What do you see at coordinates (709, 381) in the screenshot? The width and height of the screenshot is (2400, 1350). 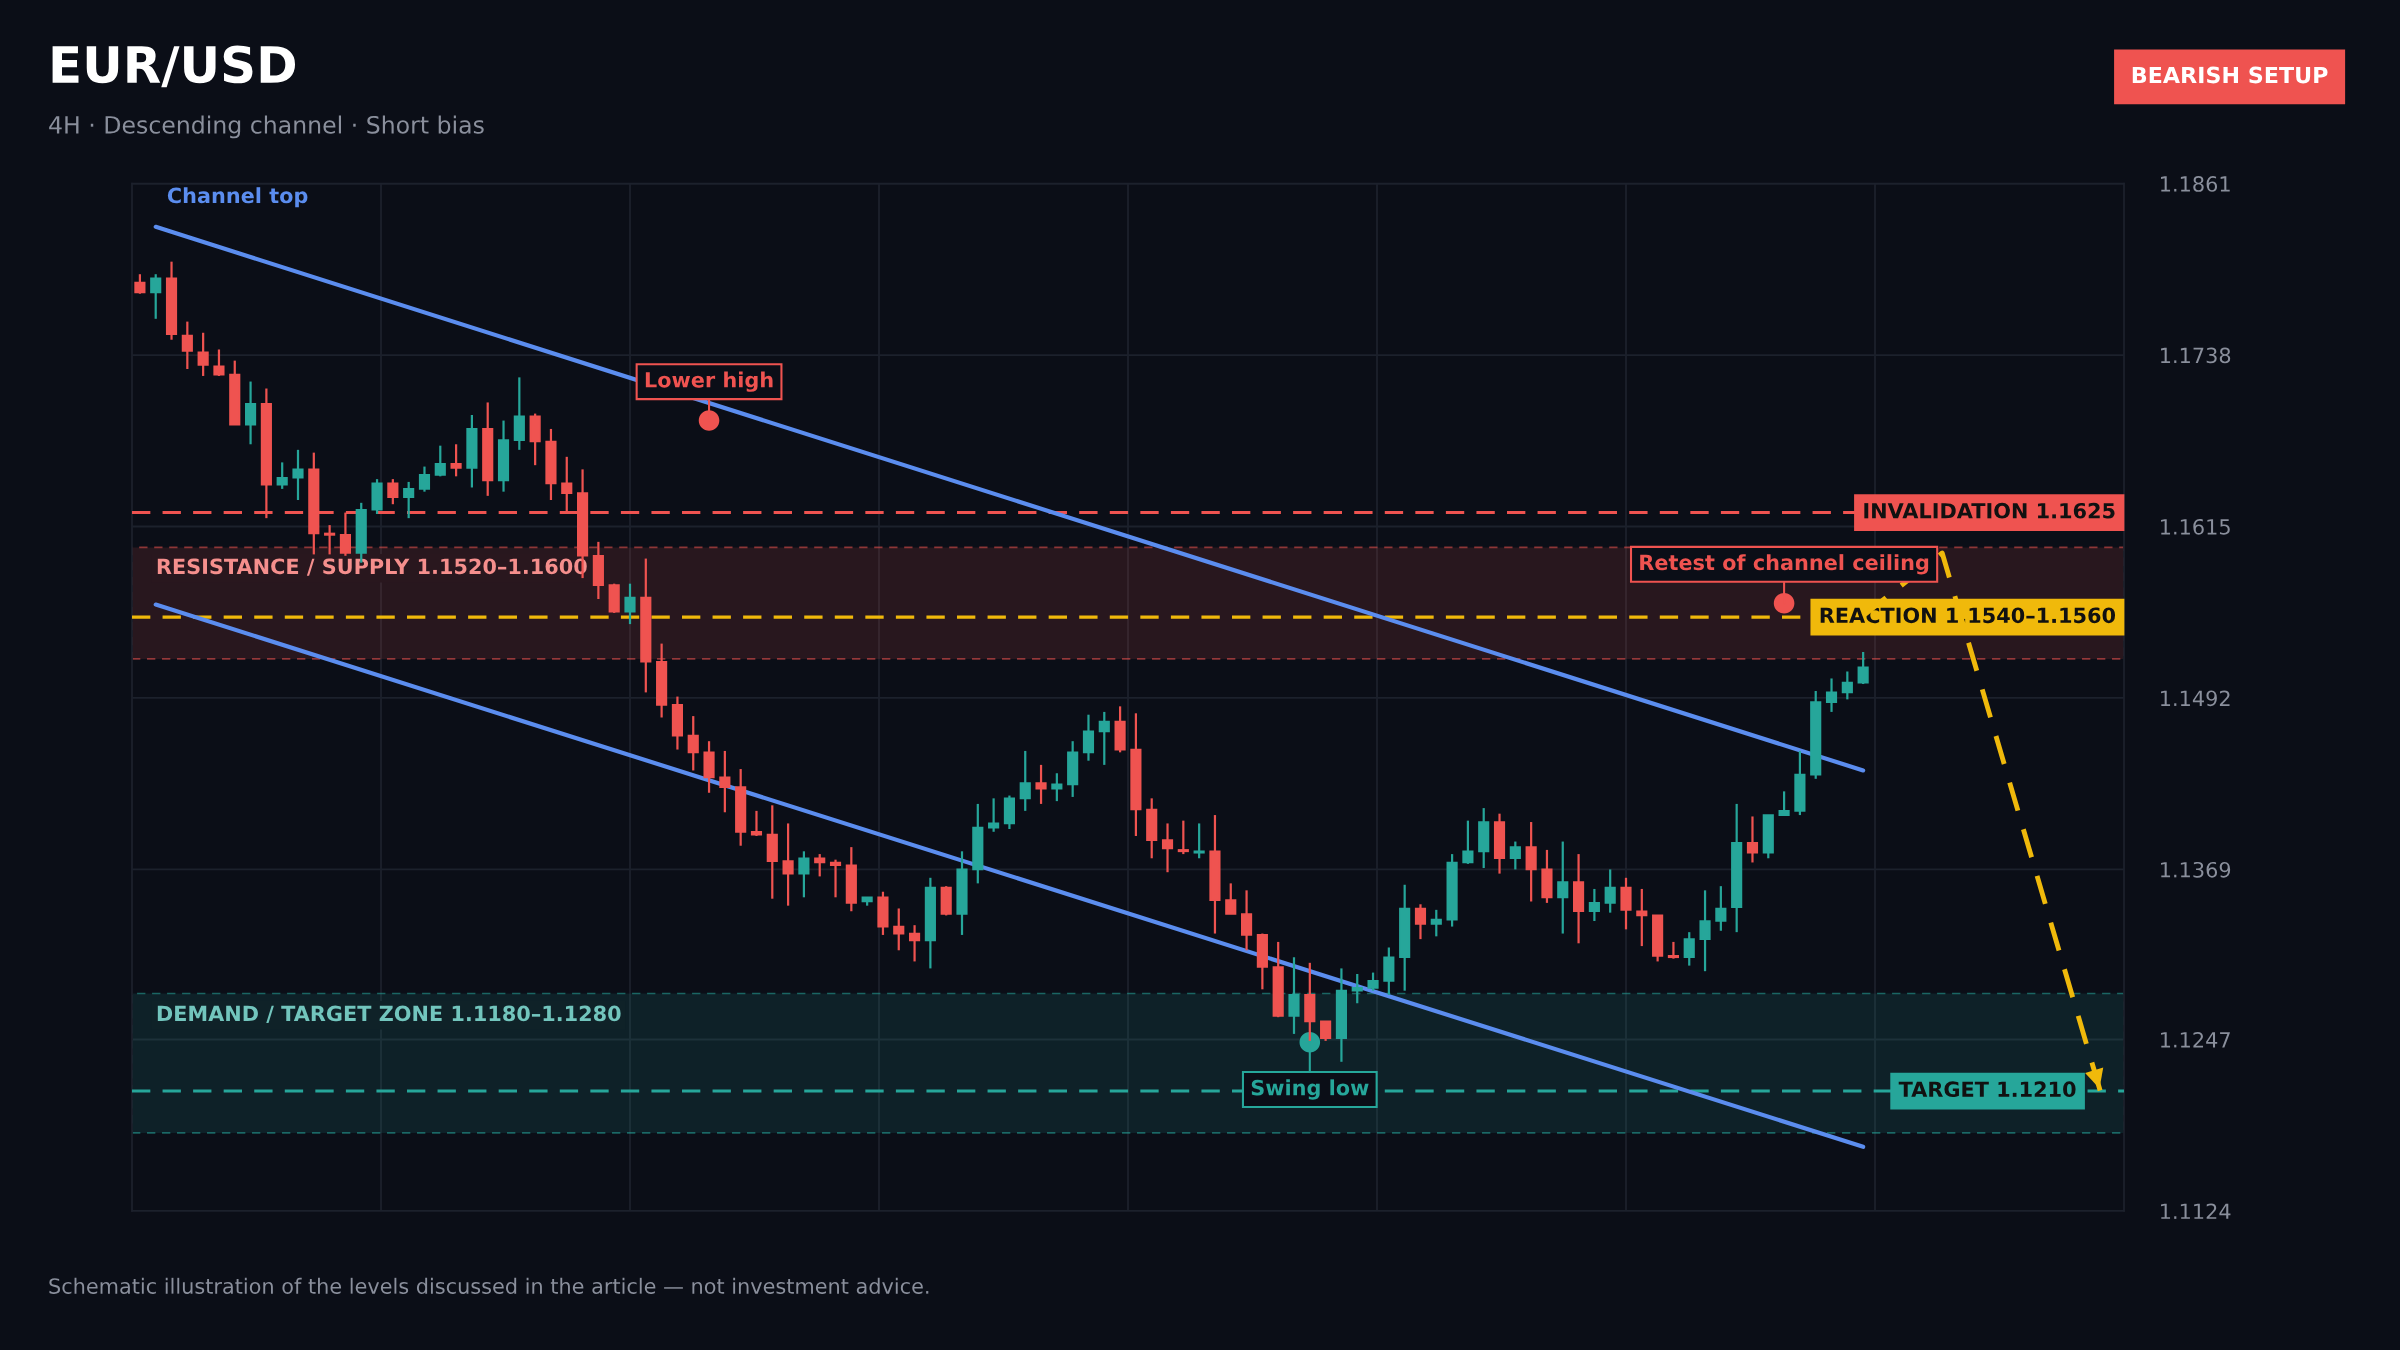 I see `data-label: Lower high` at bounding box center [709, 381].